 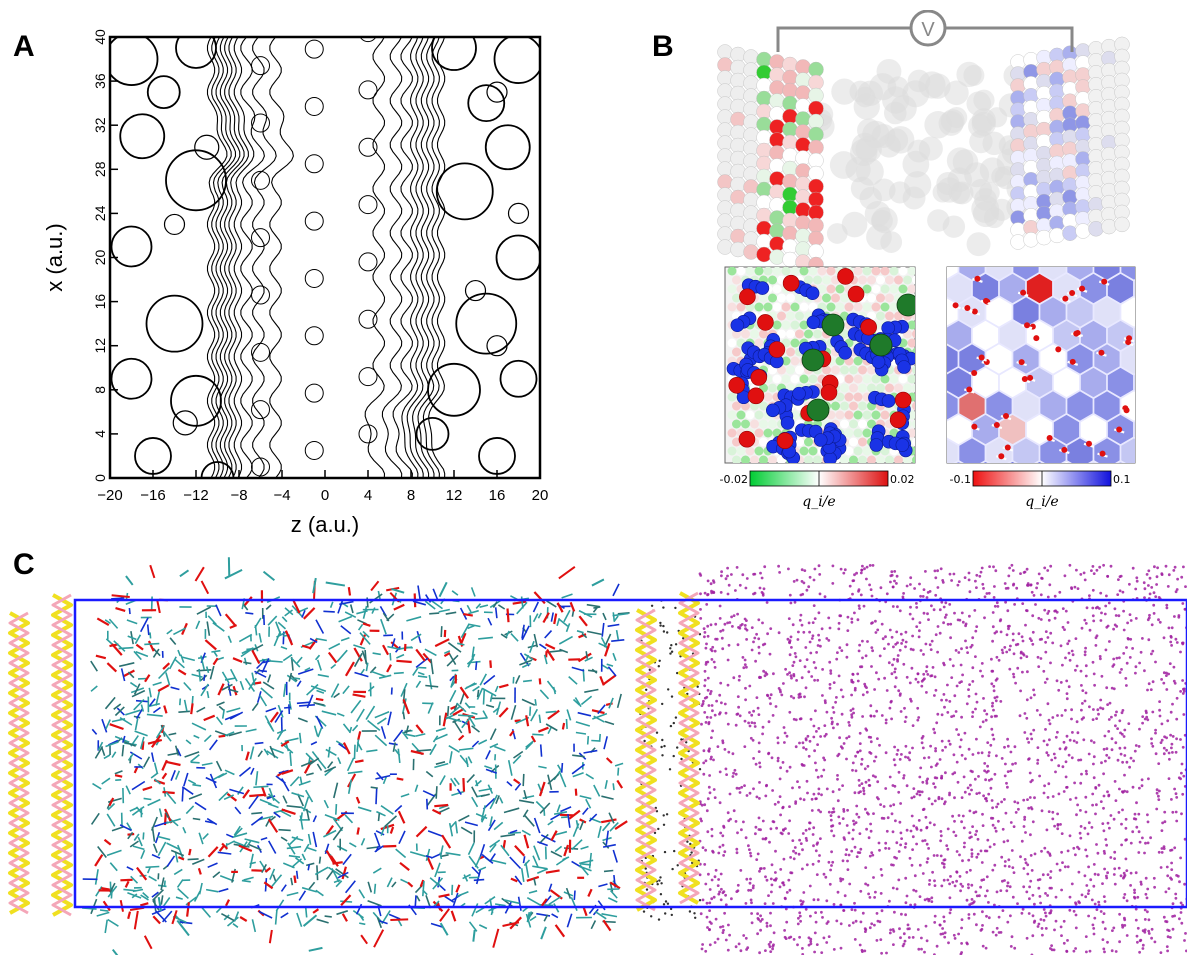 What do you see at coordinates (153, 456) in the screenshot?
I see `atom-circle` at bounding box center [153, 456].